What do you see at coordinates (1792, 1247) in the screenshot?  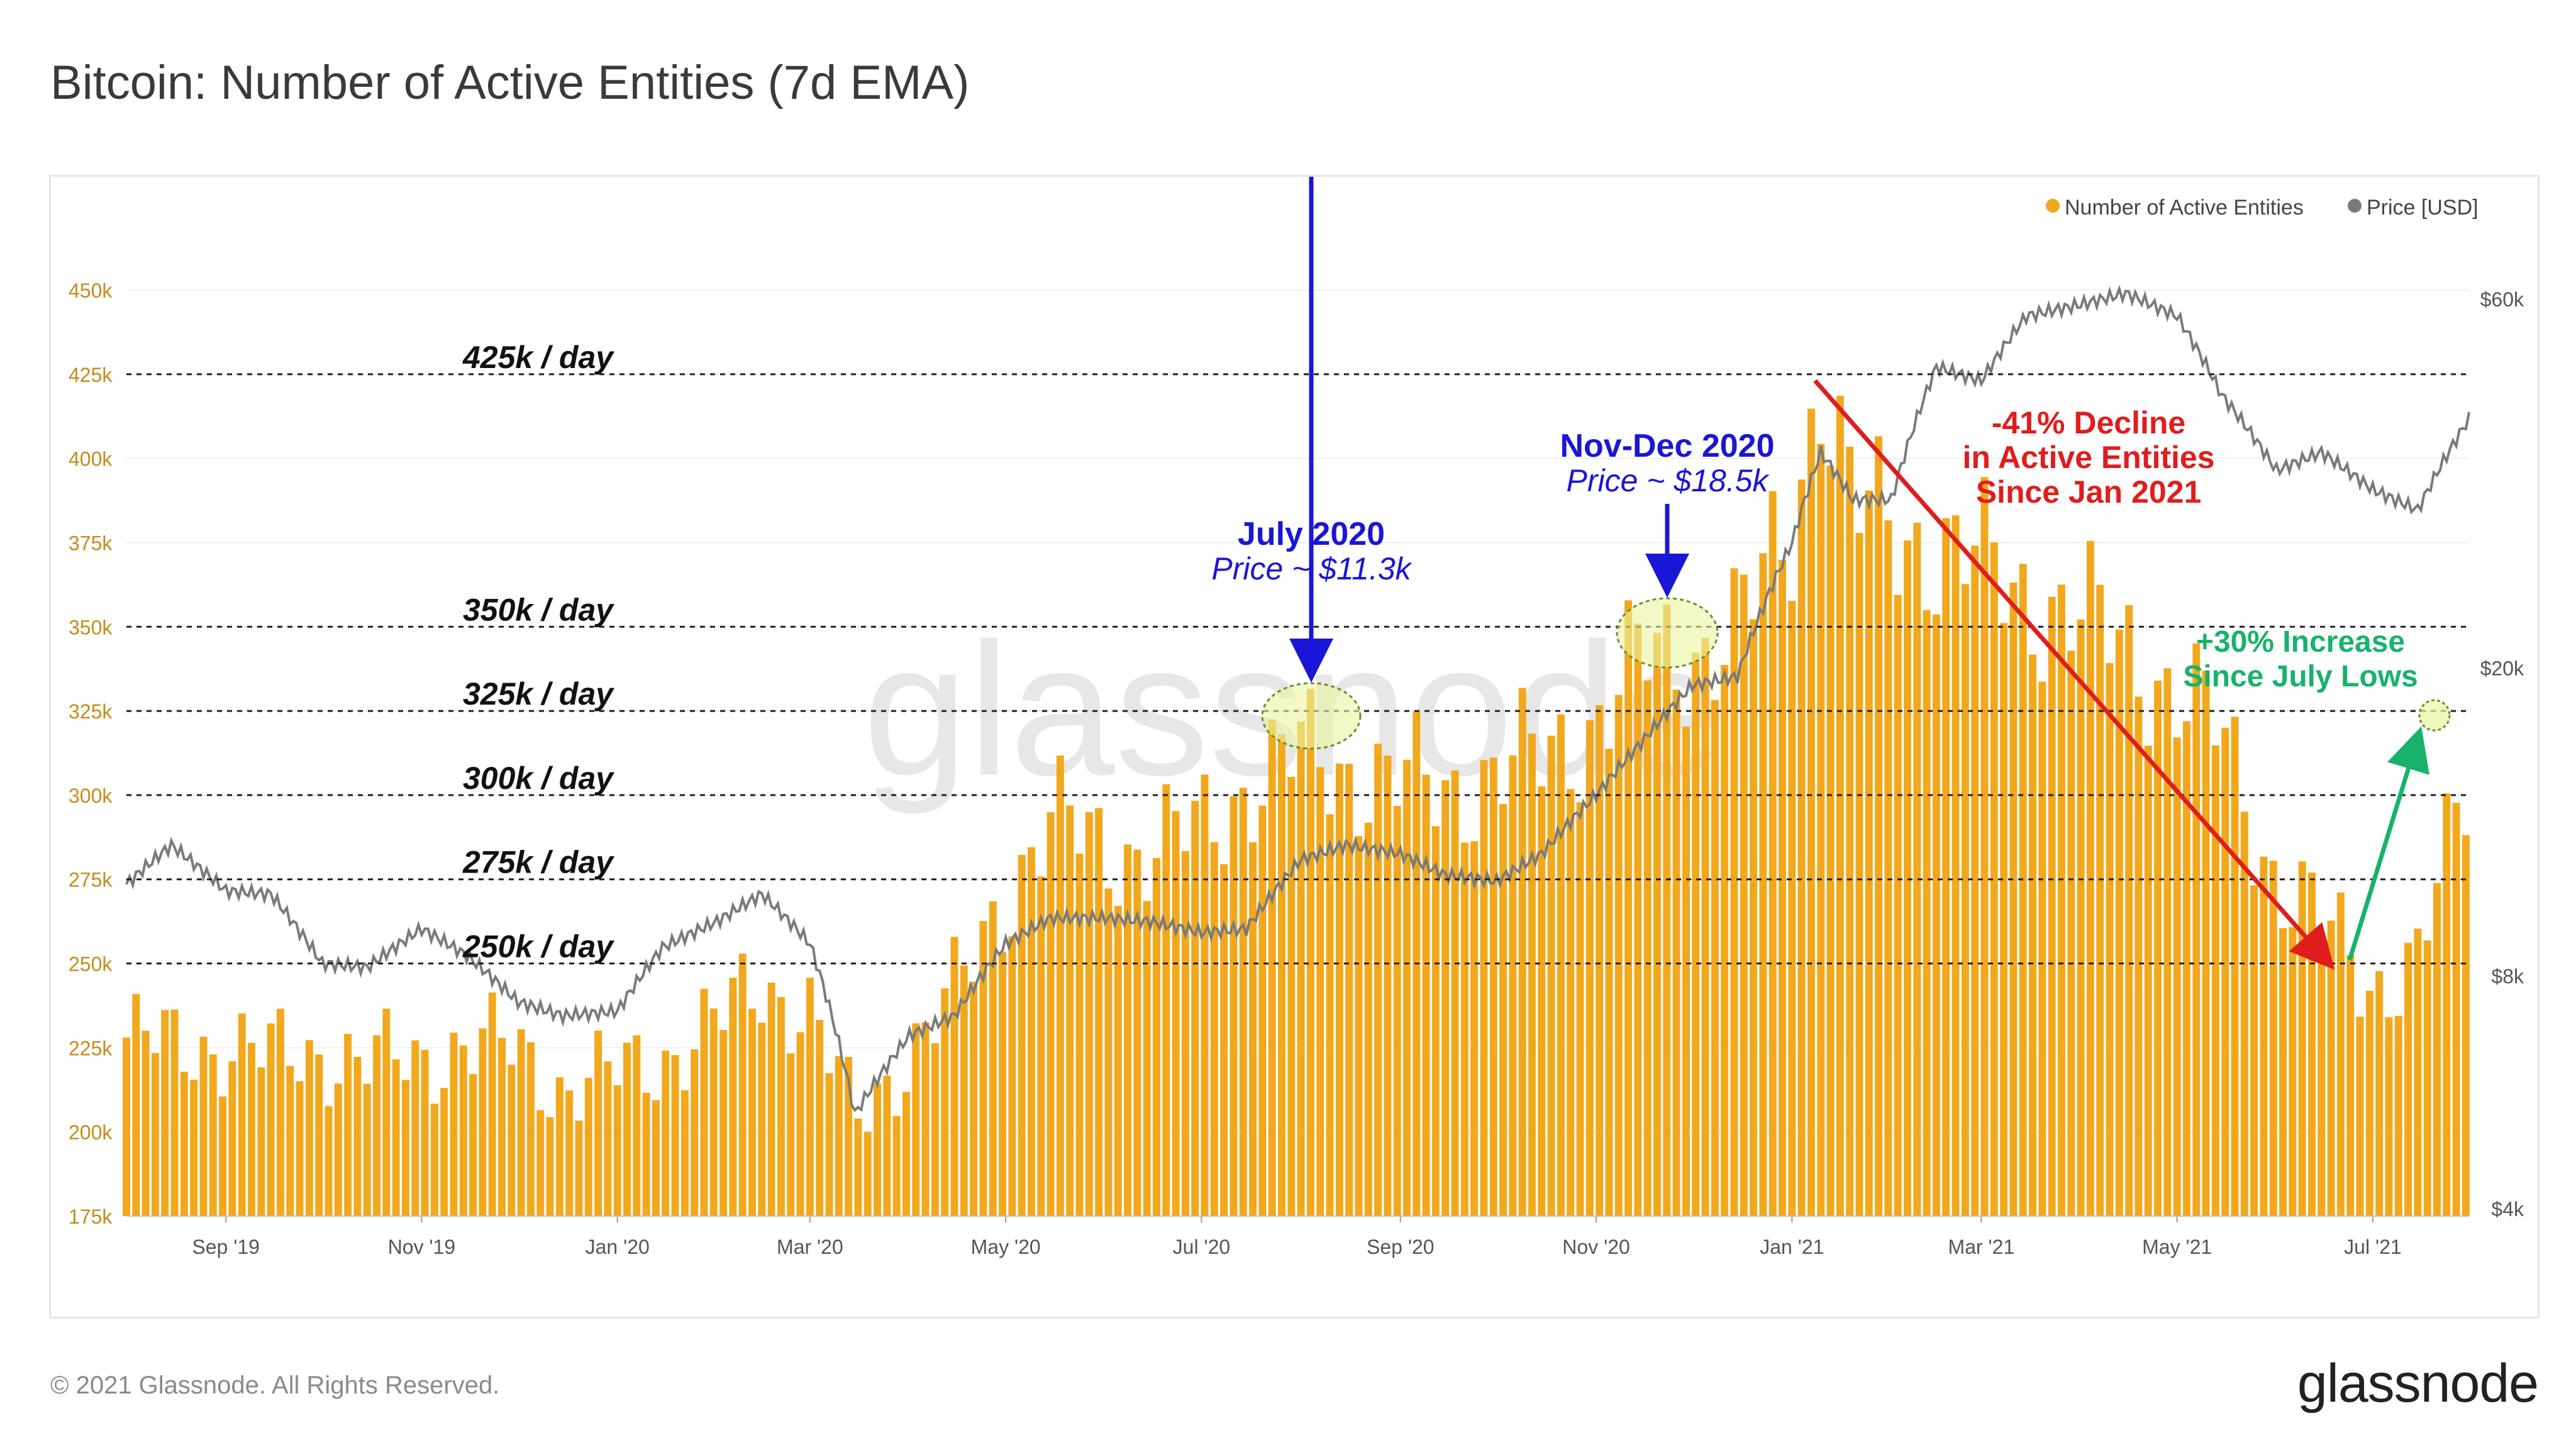 I see `x-tick-label: Jan '21` at bounding box center [1792, 1247].